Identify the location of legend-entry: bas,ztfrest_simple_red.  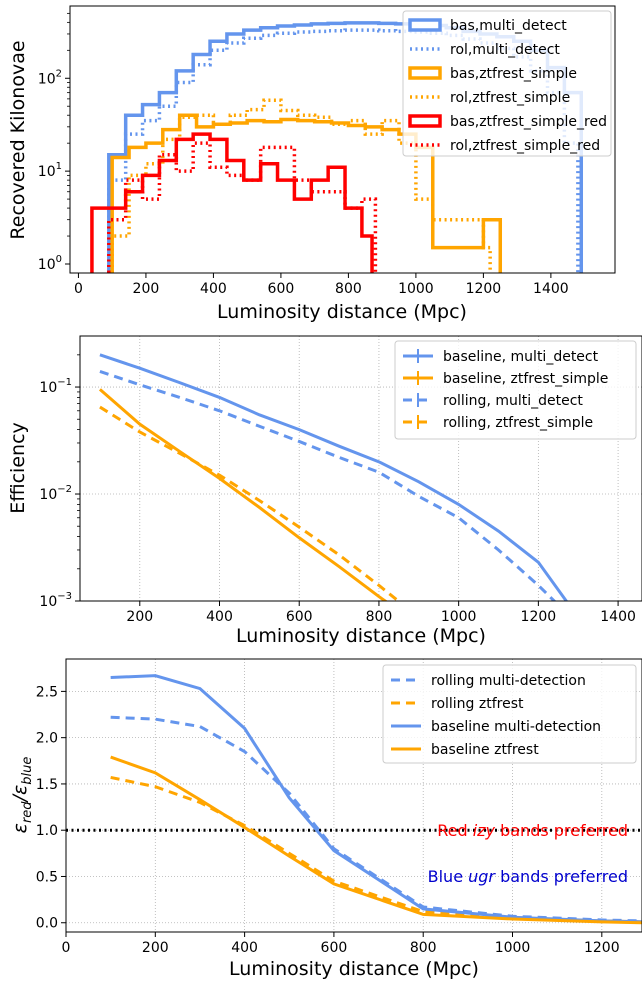
(507, 122).